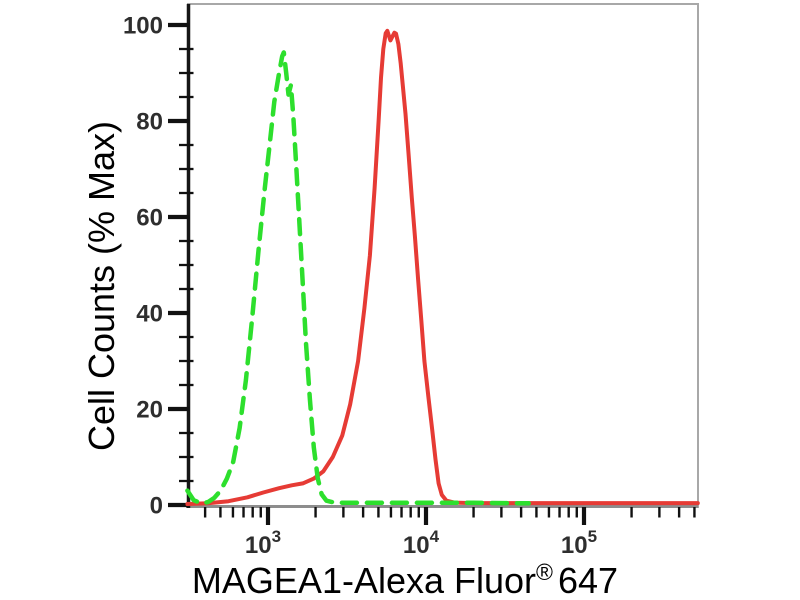 The width and height of the screenshot is (800, 600). I want to click on x-tick-label: 10³, so click(263, 543).